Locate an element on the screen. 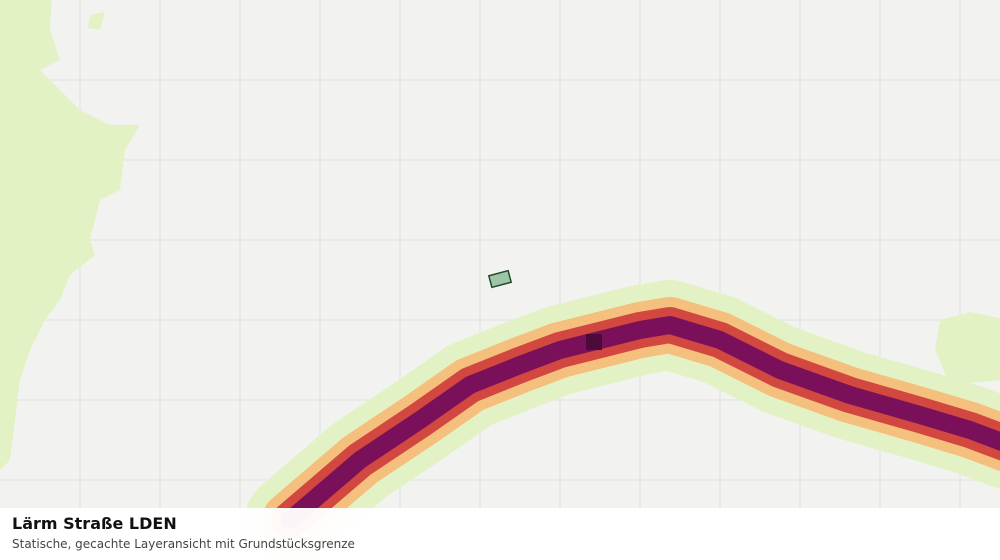 The height and width of the screenshot is (560, 1000). layer-title: Lärm Straße LDEN is located at coordinates (94, 523).